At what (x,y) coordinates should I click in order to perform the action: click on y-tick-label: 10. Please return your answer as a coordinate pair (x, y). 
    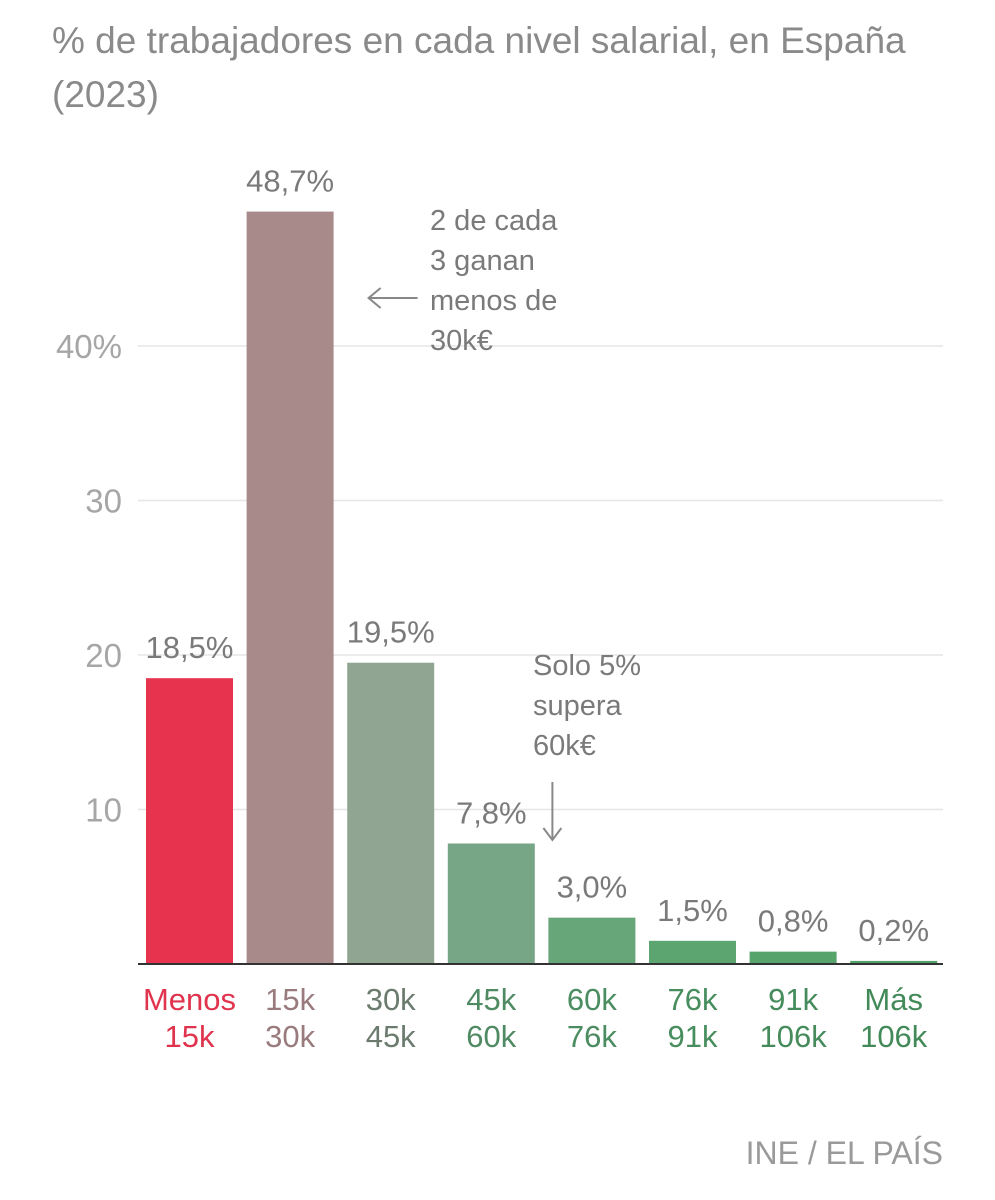
    Looking at the image, I should click on (103, 810).